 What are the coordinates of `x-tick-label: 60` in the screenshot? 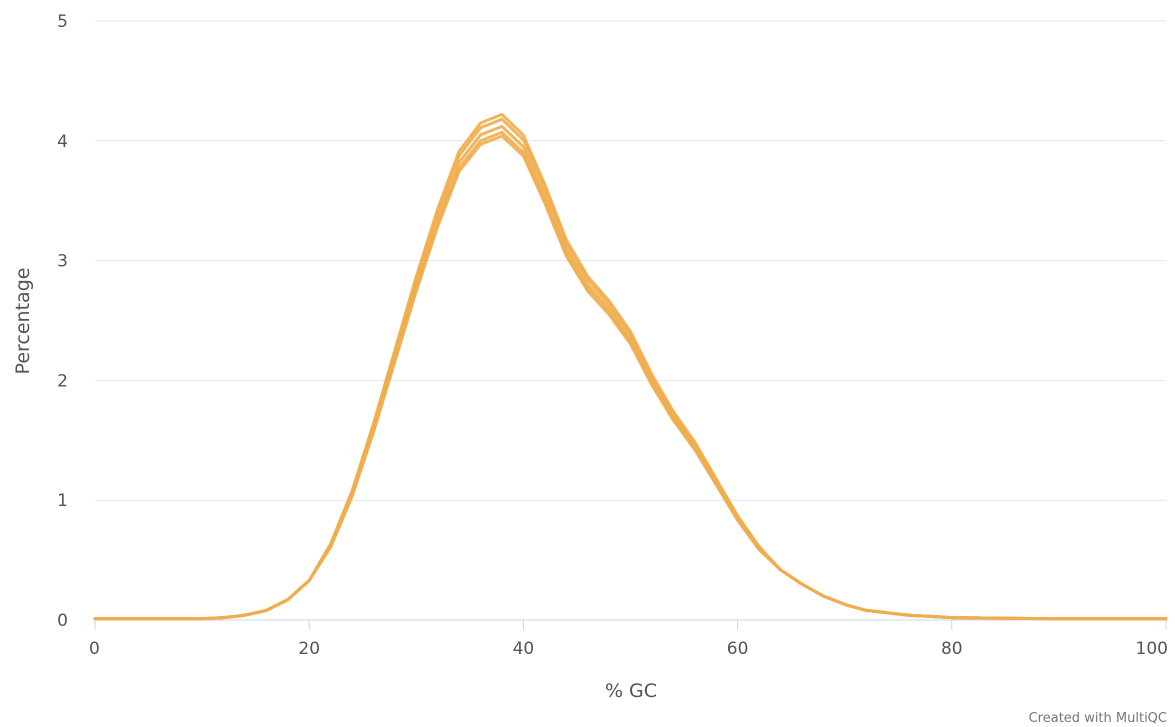 It's located at (738, 649).